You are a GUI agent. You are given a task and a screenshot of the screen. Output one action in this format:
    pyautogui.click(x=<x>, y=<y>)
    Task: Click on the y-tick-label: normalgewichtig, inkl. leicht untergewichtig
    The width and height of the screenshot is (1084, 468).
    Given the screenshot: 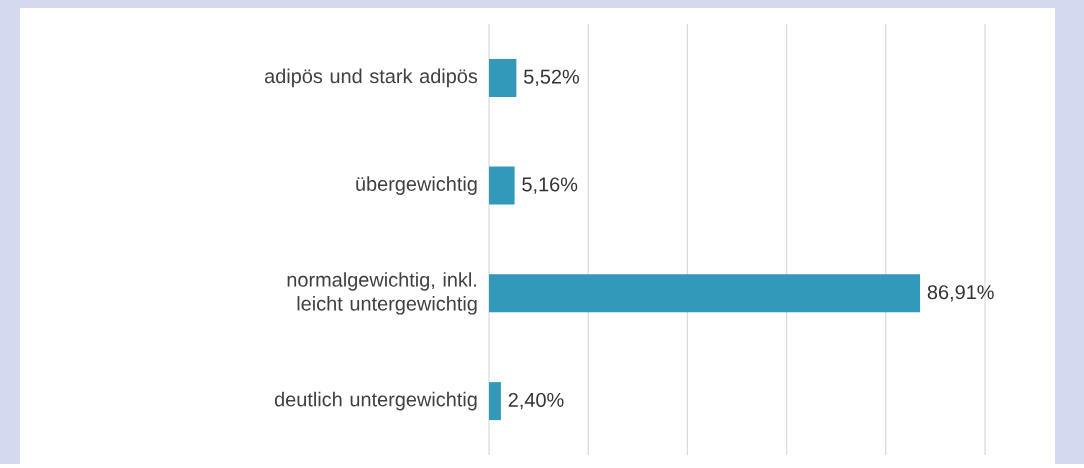 What is the action you would take?
    pyautogui.click(x=382, y=293)
    